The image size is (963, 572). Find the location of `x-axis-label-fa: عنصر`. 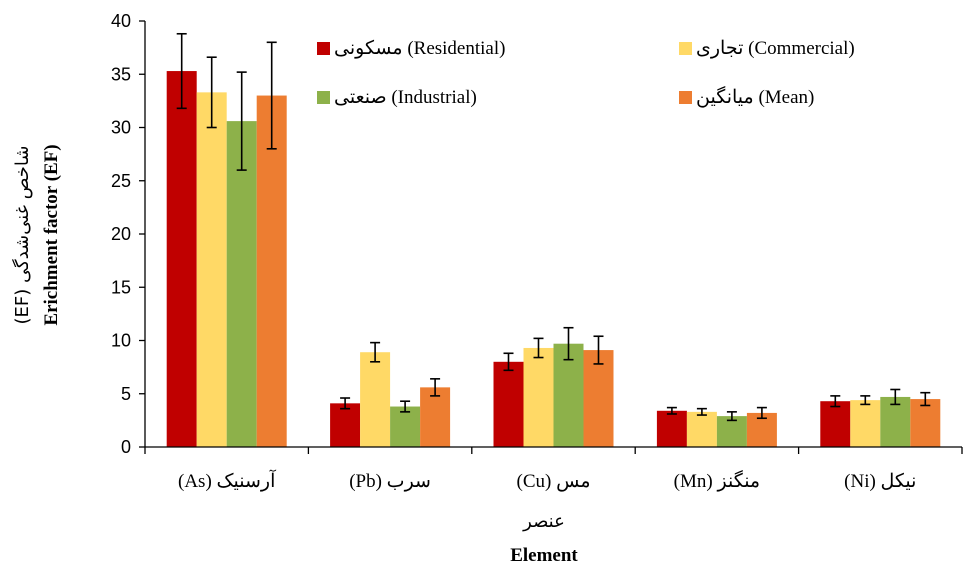

x-axis-label-fa: عنصر is located at coordinates (543, 521).